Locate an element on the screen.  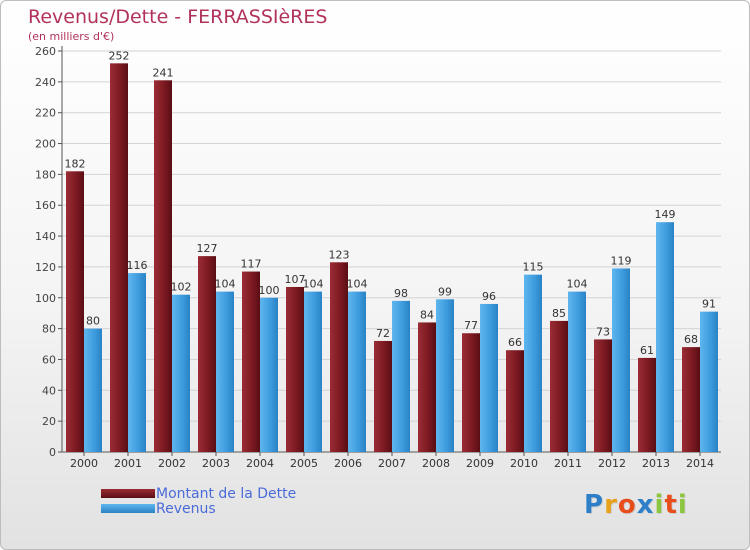
y-tick-label: 20 is located at coordinates (49, 421).